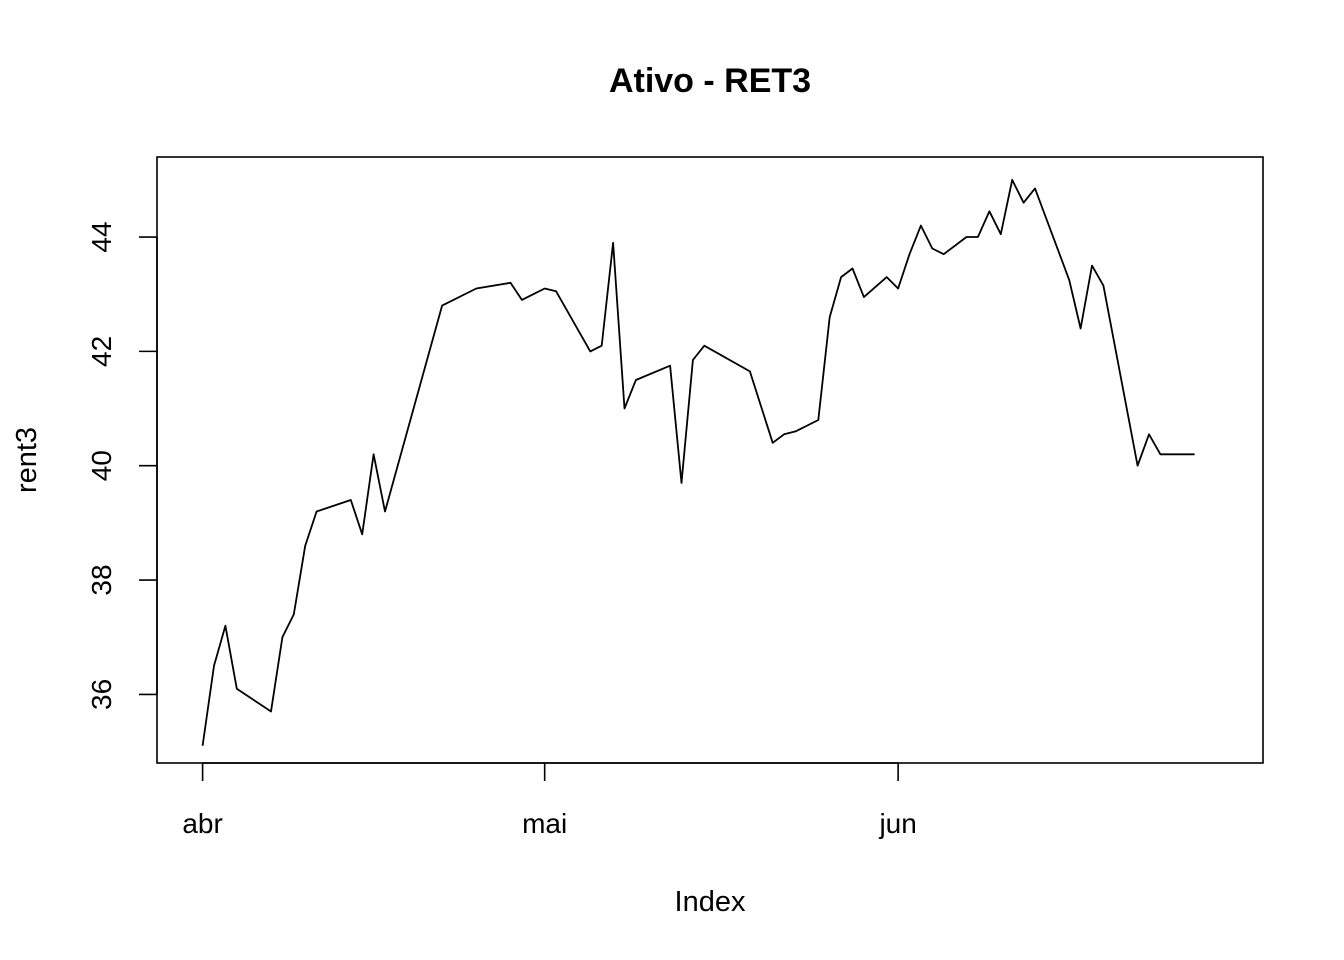 The height and width of the screenshot is (960, 1344). I want to click on y-tick-label: 44, so click(101, 236).